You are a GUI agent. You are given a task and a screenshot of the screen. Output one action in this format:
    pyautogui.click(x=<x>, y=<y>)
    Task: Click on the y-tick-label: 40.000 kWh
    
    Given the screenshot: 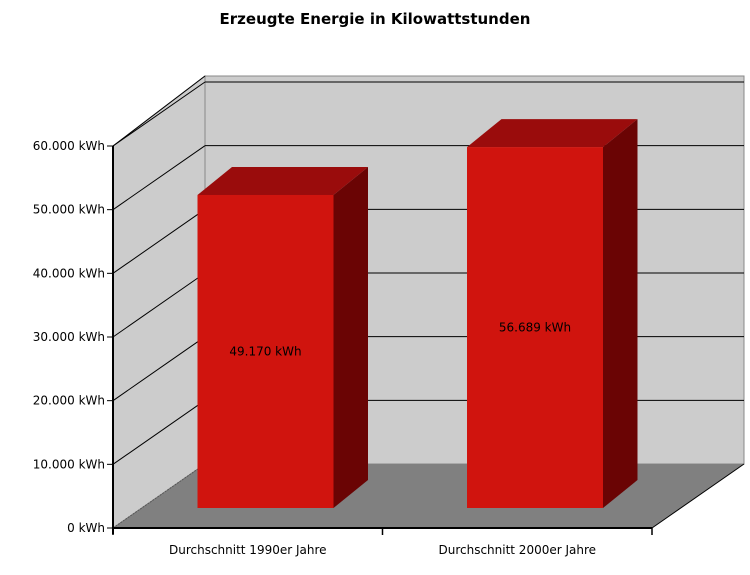 What is the action you would take?
    pyautogui.click(x=69, y=273)
    